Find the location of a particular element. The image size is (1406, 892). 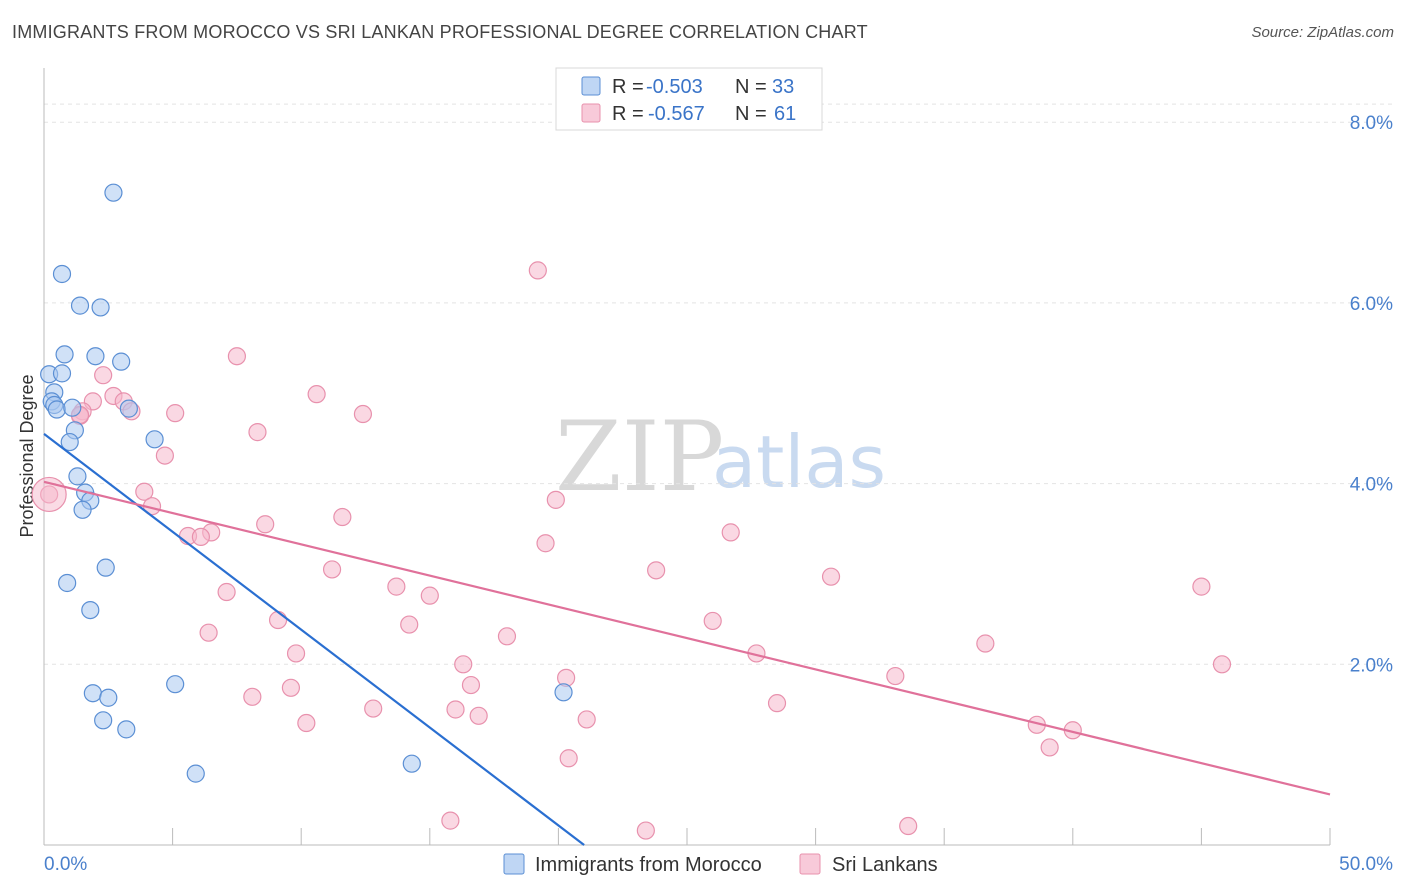

y-tick-label-3: 8.0% is located at coordinates (1371, 123).